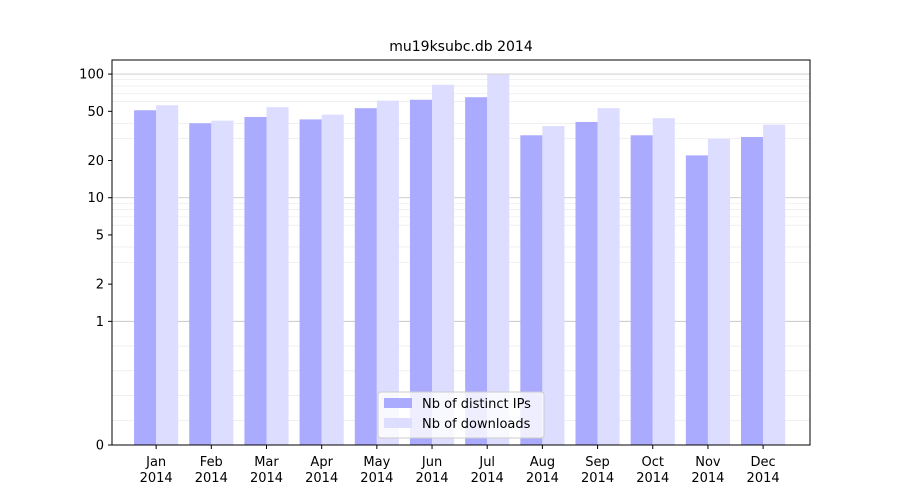 The width and height of the screenshot is (900, 500). What do you see at coordinates (95, 161) in the screenshot?
I see `y-tick-label: 20` at bounding box center [95, 161].